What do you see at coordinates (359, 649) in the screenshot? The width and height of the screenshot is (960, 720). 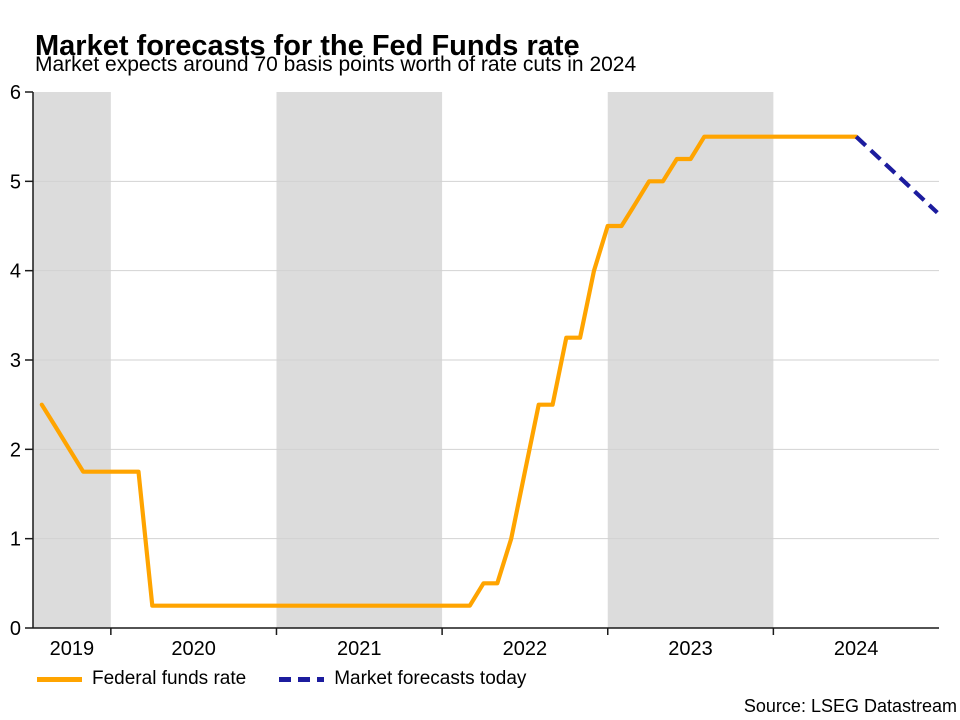 I see `x-axis-year-label: 2021` at bounding box center [359, 649].